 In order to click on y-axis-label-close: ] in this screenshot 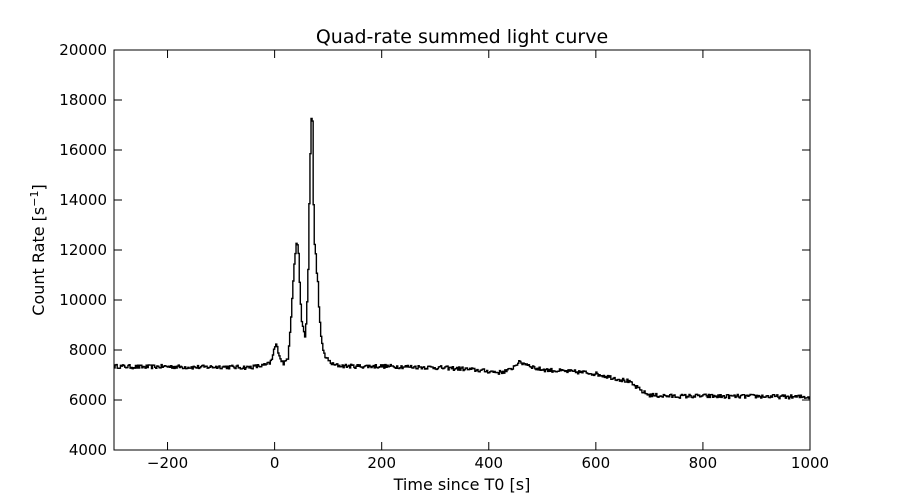, I will do `click(38, 187)`.